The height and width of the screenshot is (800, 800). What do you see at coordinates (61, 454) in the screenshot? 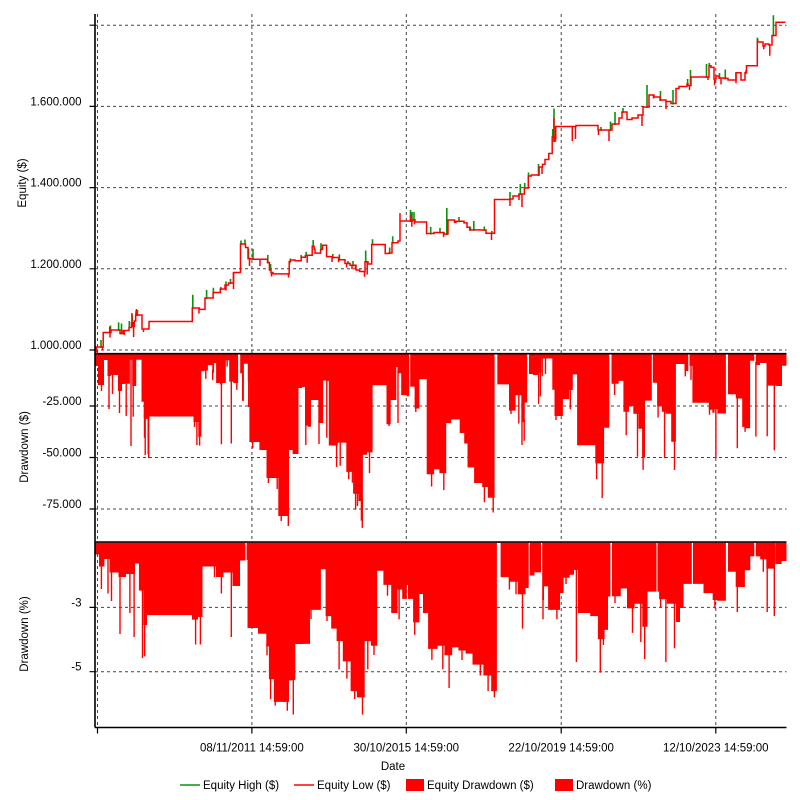
I see `svg-text: -50.000` at bounding box center [61, 454].